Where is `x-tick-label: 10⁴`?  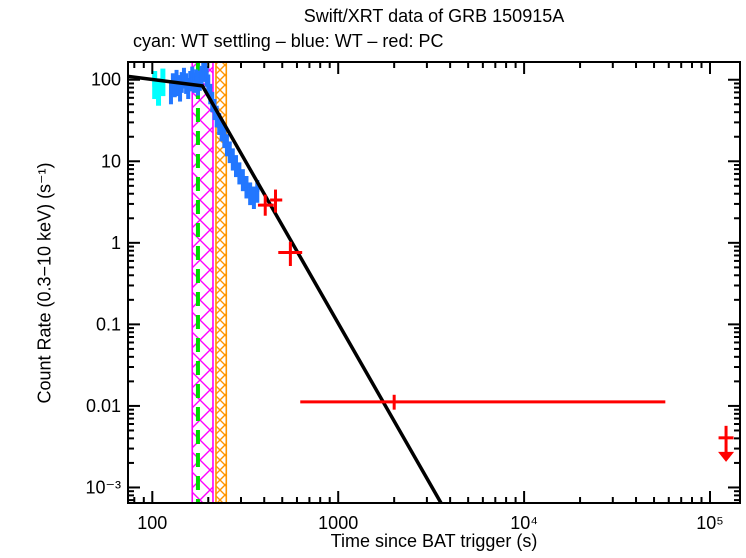 x-tick-label: 10⁴ is located at coordinates (524, 523).